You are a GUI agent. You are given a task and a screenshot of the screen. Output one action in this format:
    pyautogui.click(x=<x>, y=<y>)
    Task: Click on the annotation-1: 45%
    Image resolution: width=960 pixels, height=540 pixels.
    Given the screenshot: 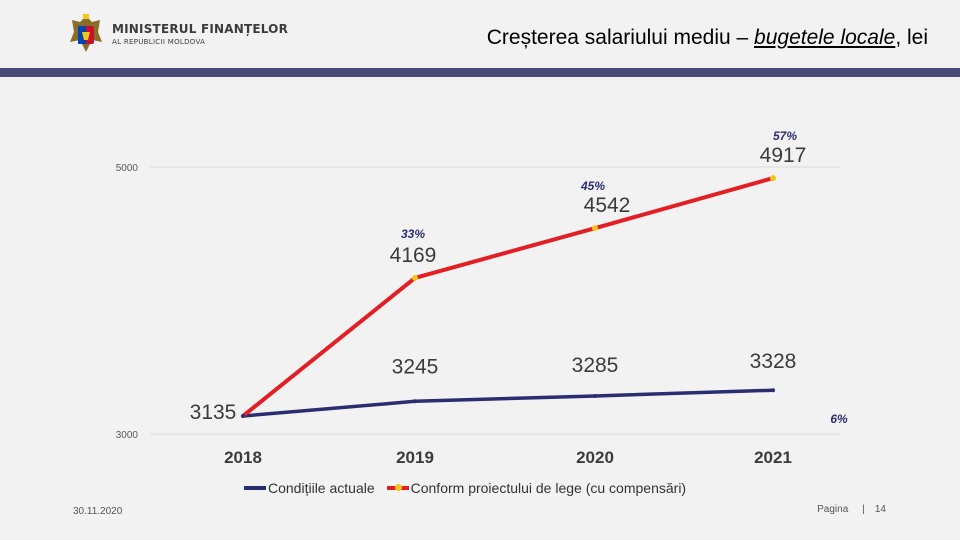 What is the action you would take?
    pyautogui.click(x=592, y=186)
    